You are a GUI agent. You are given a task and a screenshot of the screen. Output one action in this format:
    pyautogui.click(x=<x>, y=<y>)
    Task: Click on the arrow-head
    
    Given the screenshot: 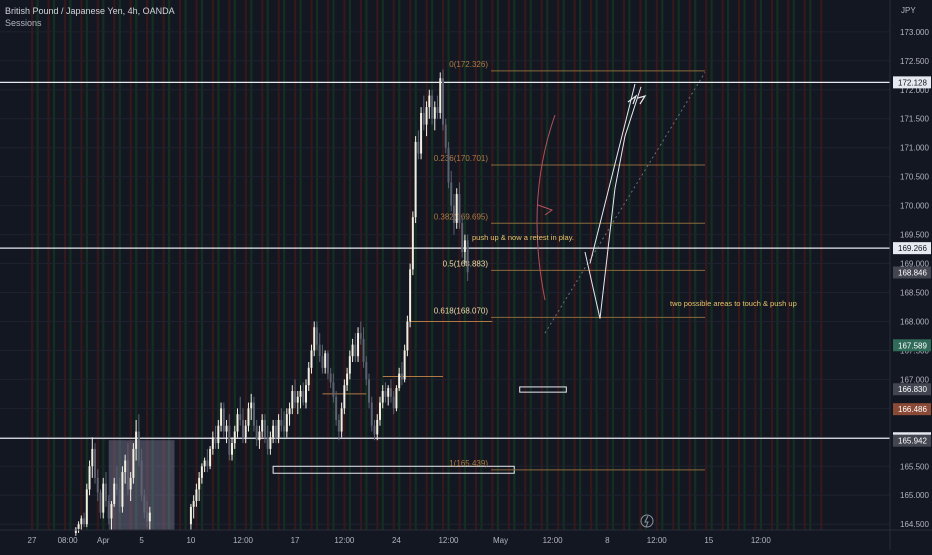 What is the action you would take?
    pyautogui.click(x=642, y=99)
    